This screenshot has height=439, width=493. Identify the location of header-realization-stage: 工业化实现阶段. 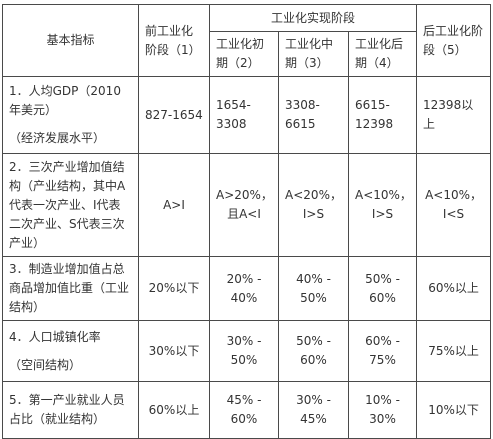
(313, 18).